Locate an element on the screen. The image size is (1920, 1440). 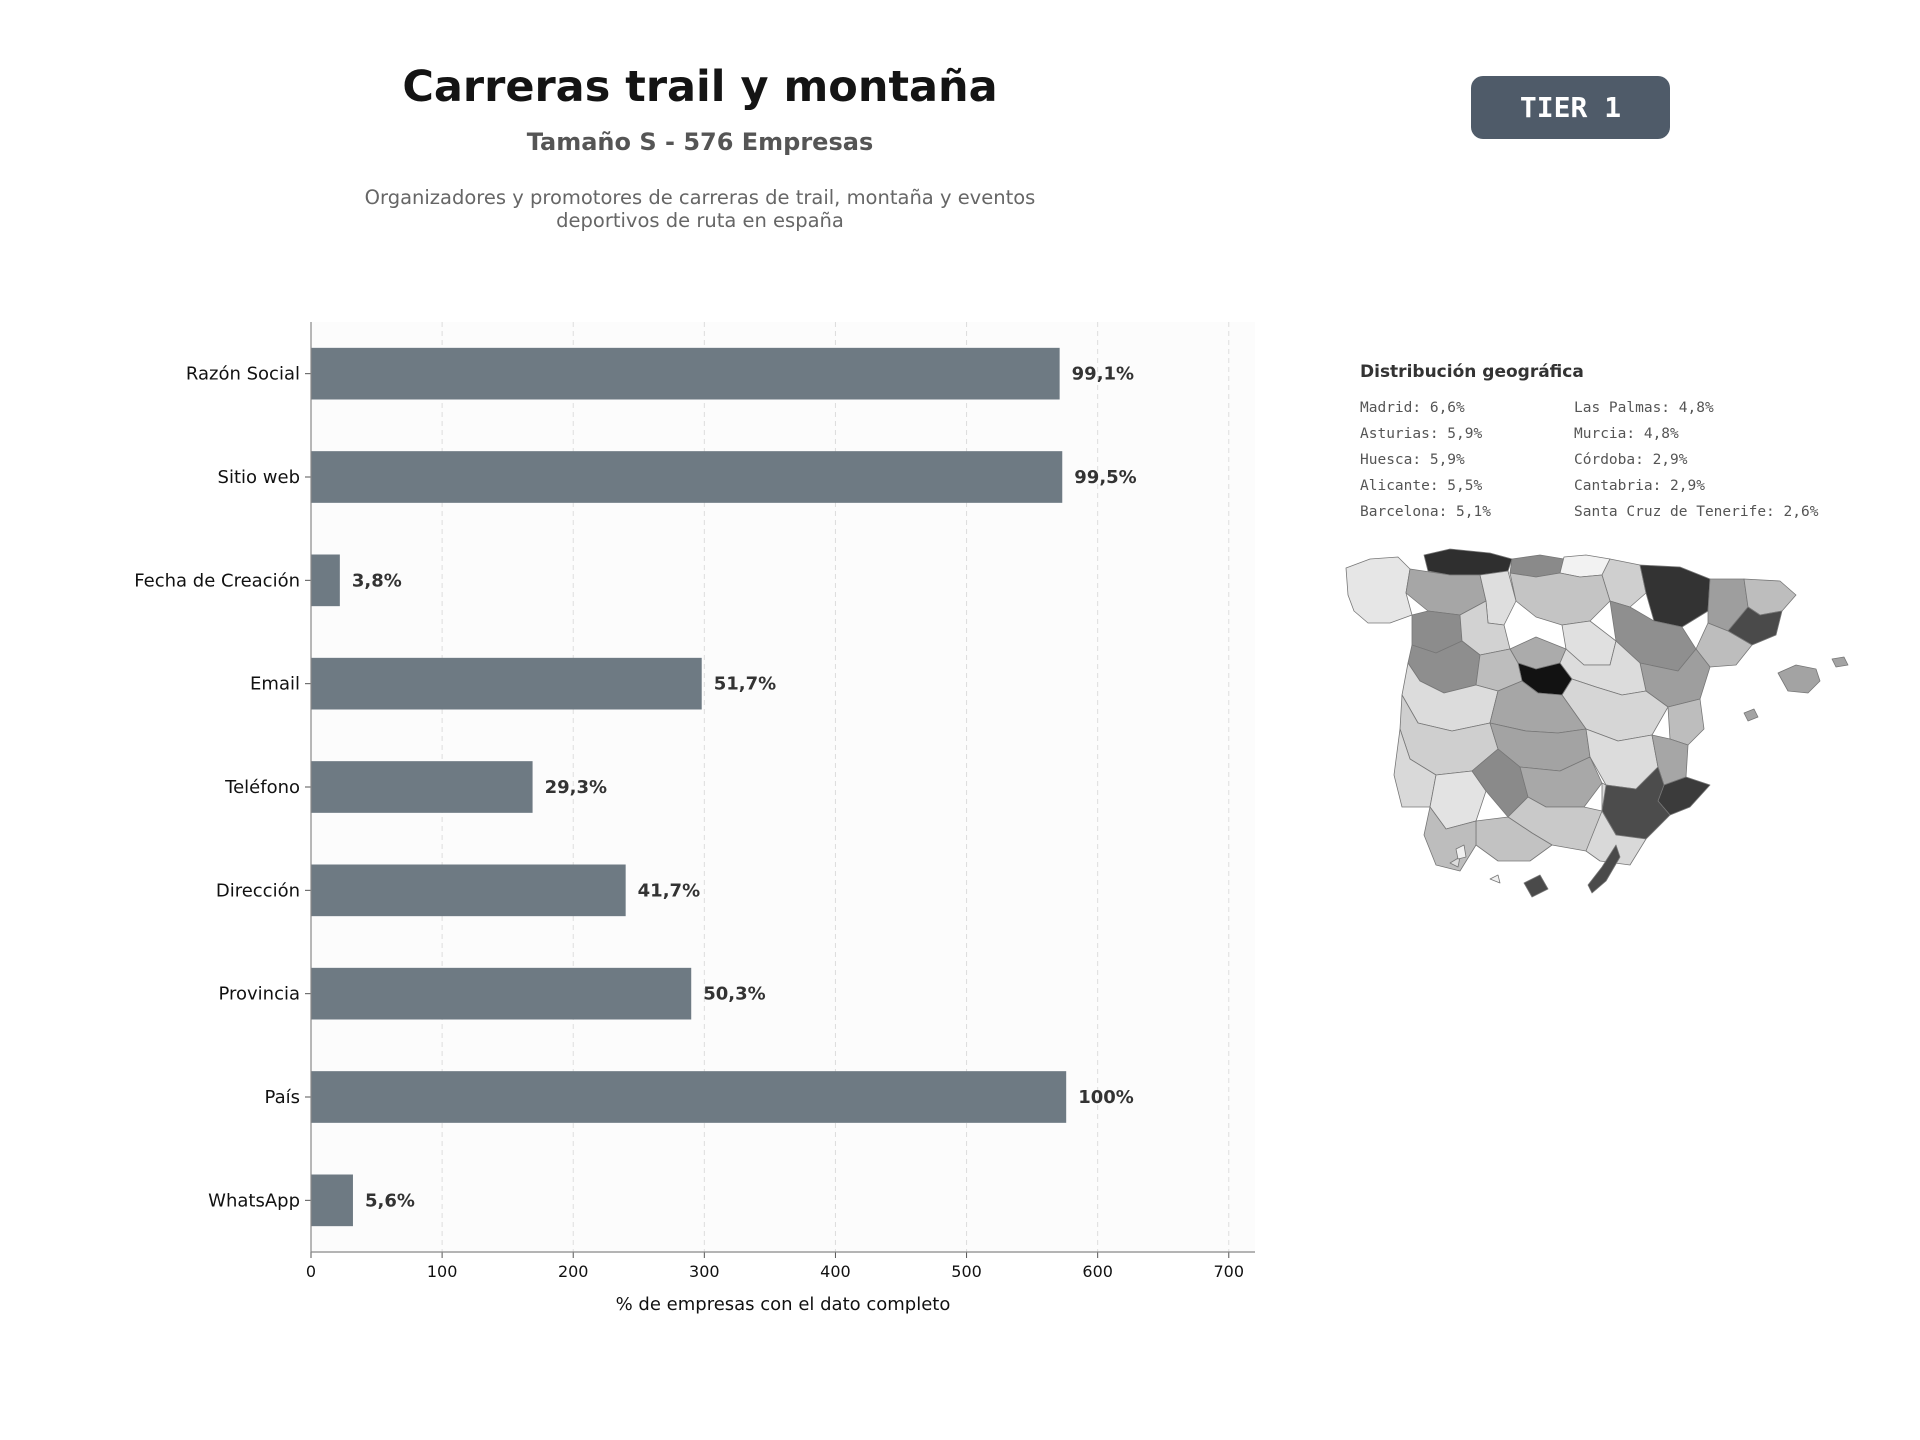
tier-badge: TIER 1 is located at coordinates (1570, 107).